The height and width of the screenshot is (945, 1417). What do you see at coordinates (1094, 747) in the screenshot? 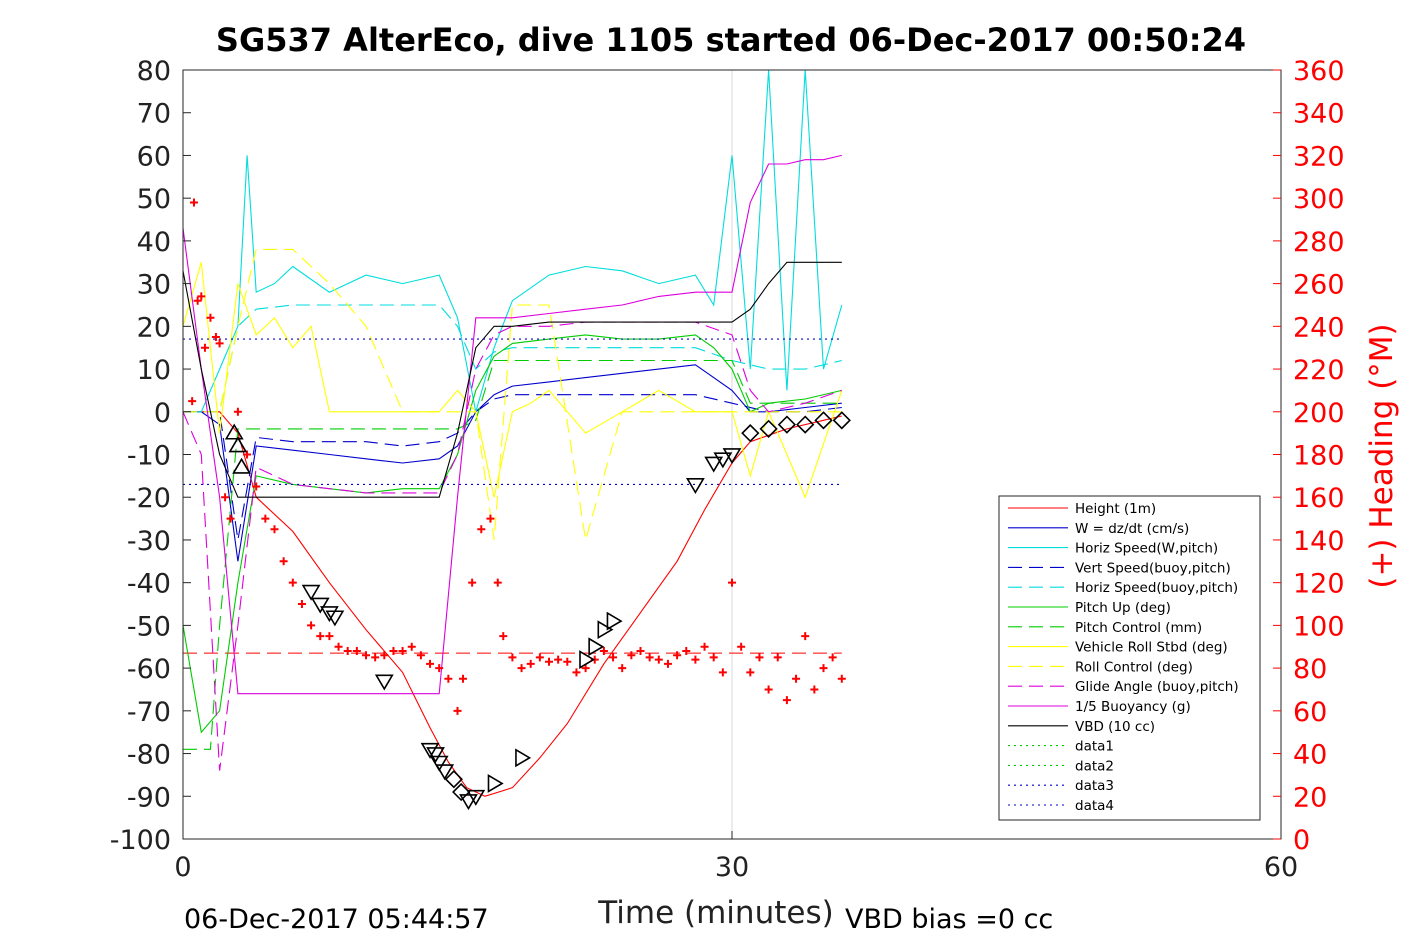
I see `legend-entry: data1` at bounding box center [1094, 747].